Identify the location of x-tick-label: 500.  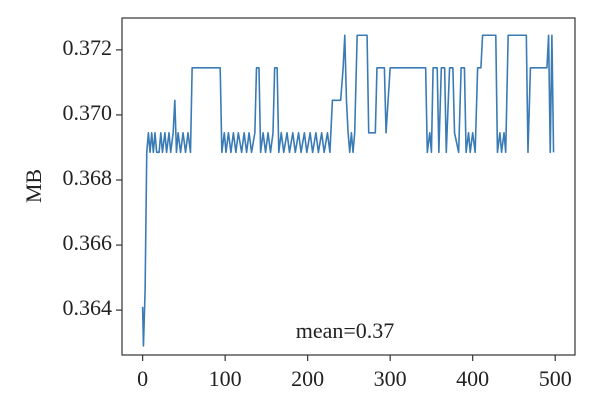
(555, 378).